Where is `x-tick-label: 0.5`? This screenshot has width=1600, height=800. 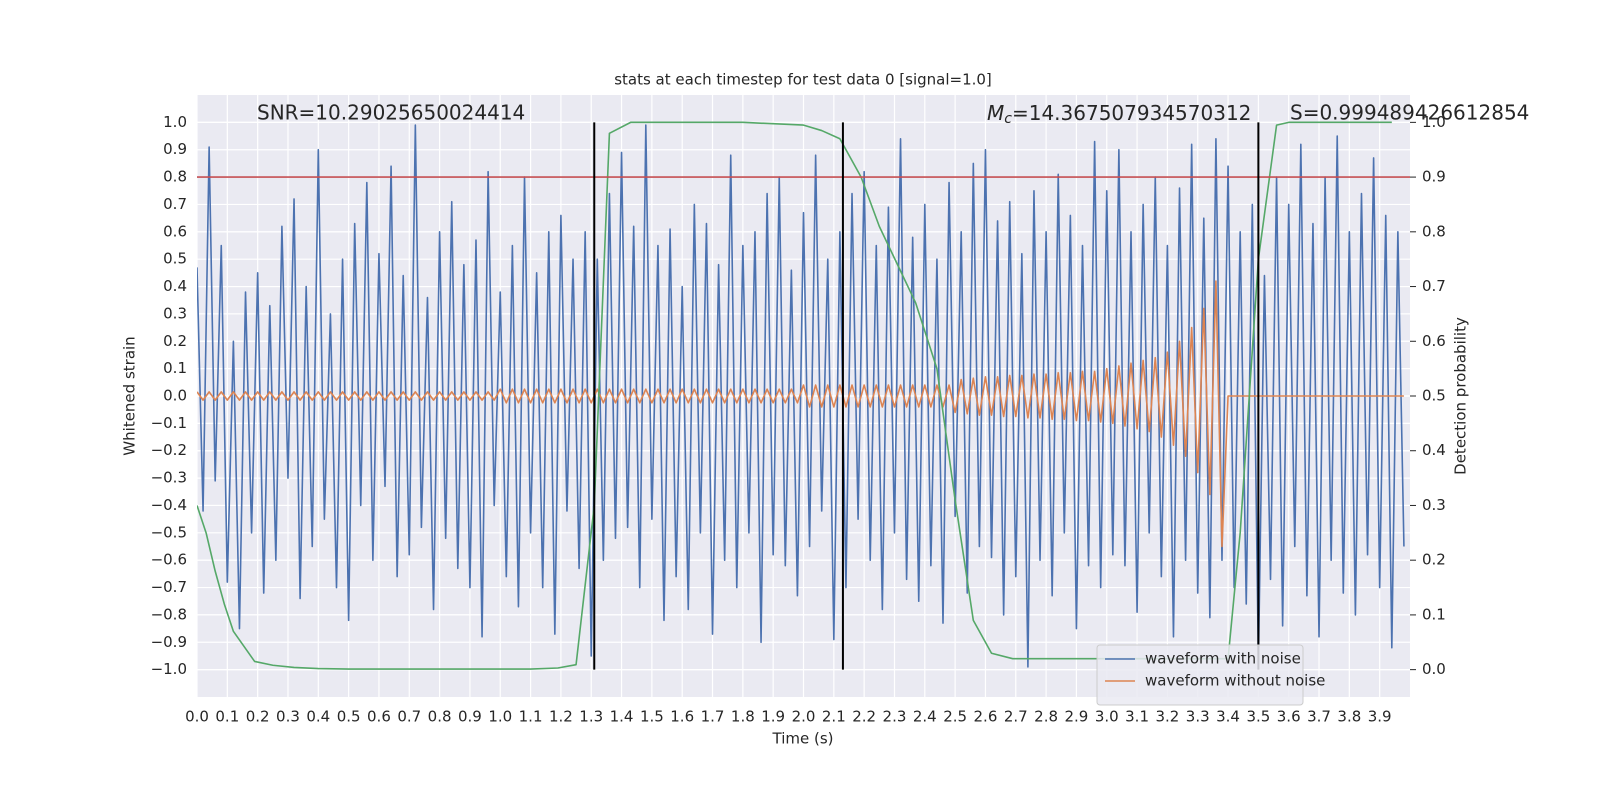 x-tick-label: 0.5 is located at coordinates (349, 717).